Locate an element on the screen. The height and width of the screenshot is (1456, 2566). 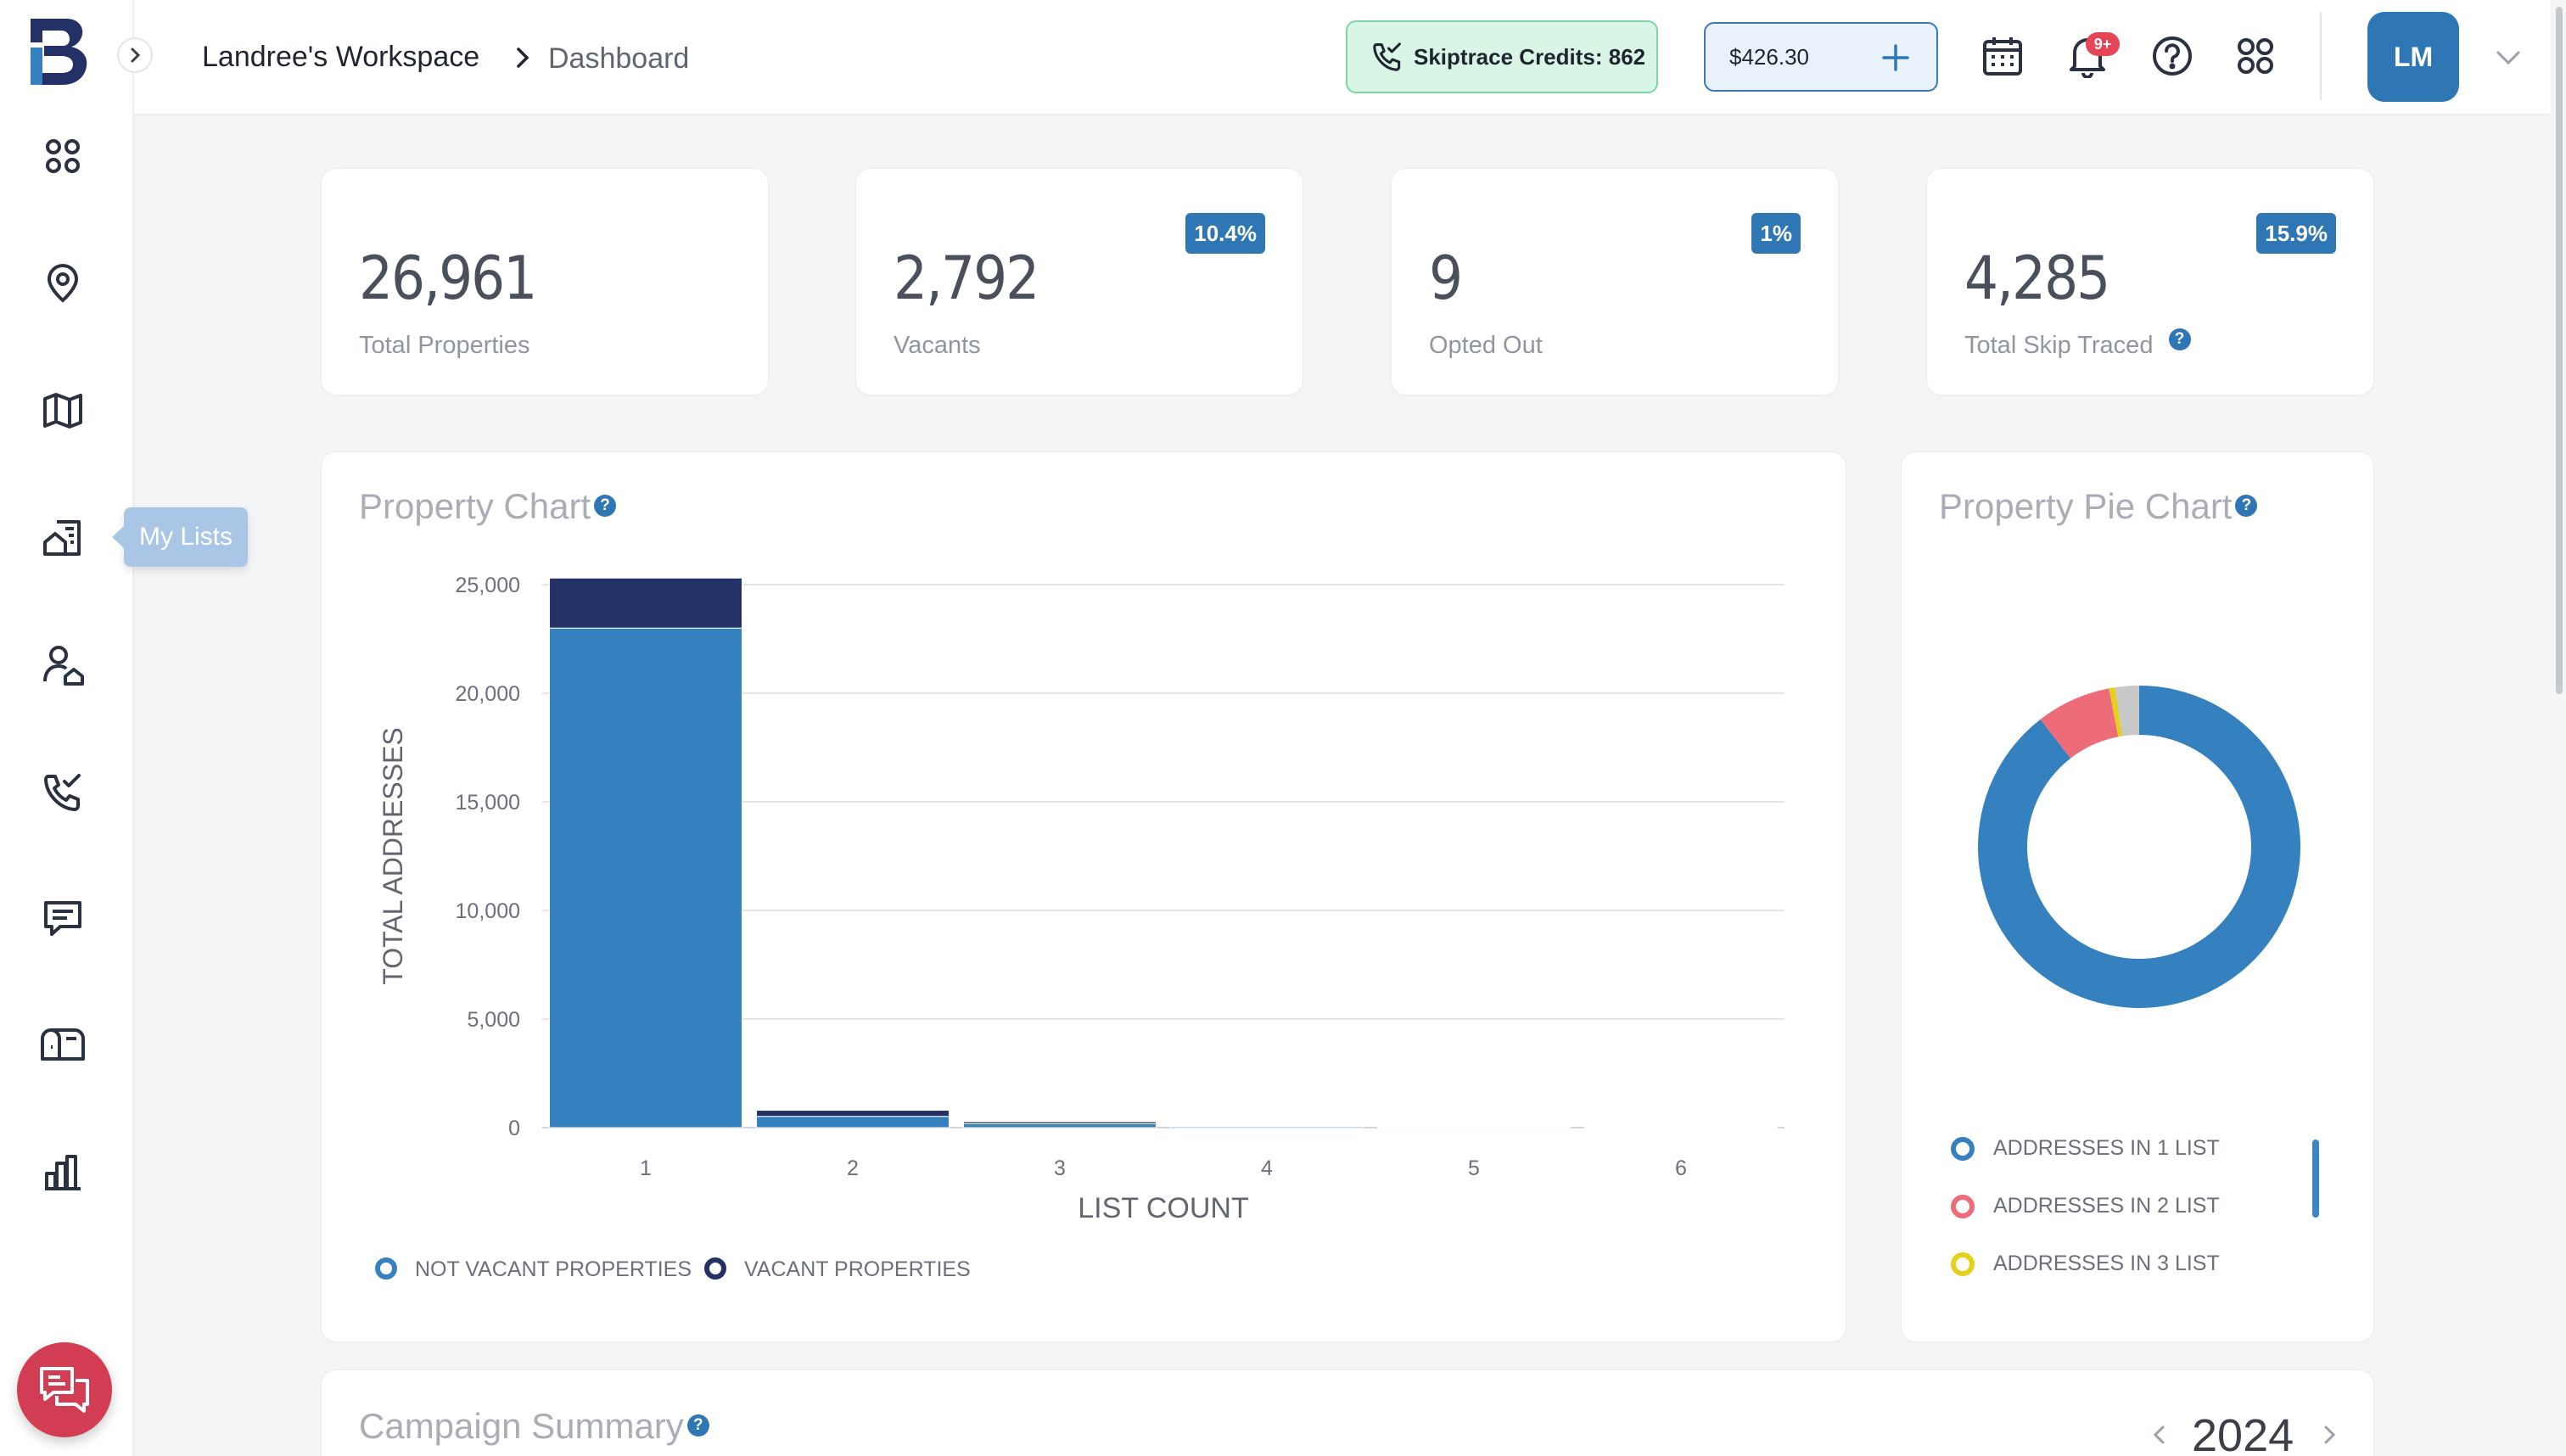
skiptrace-credits-label: Skiptrace Credits: 862 is located at coordinates (1530, 57).